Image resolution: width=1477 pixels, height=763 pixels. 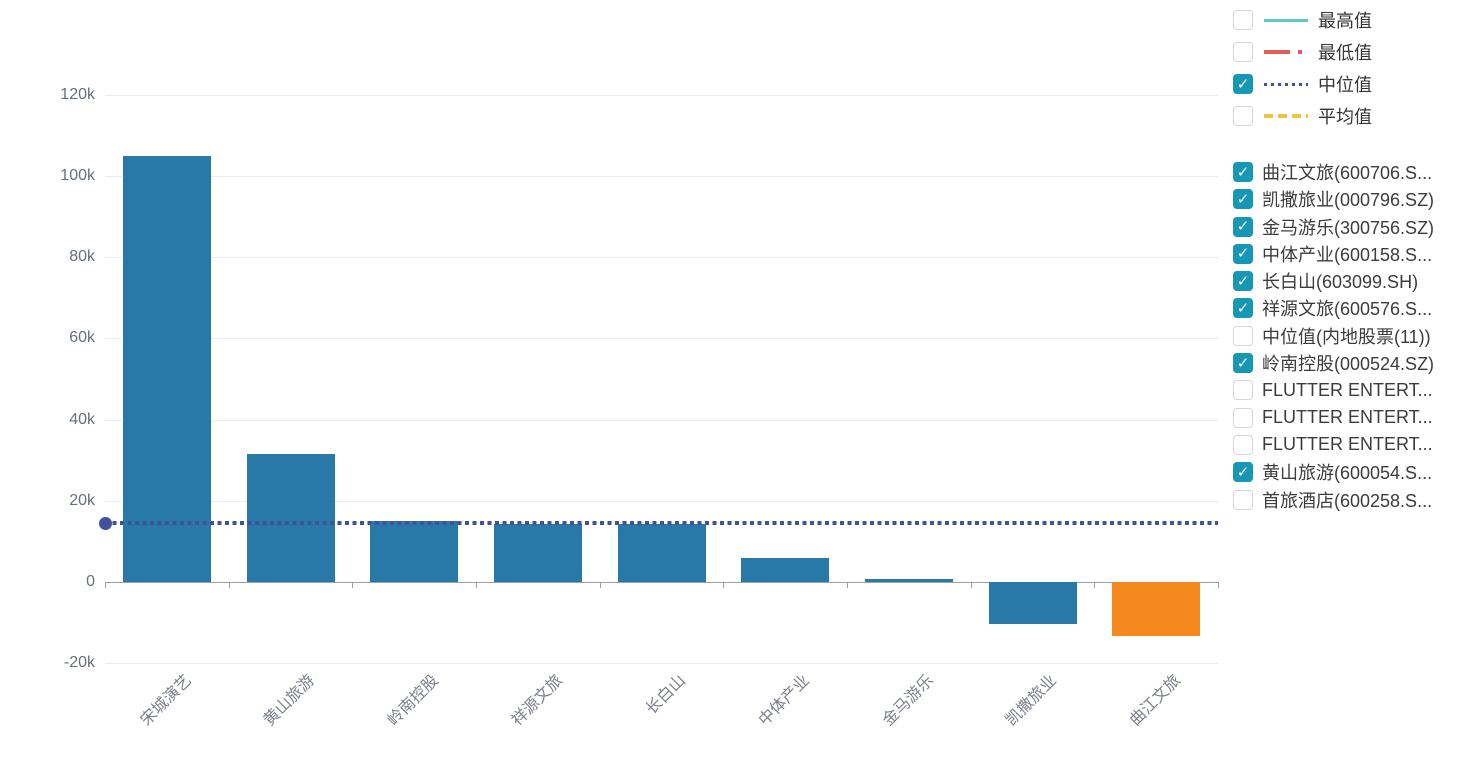 I want to click on legend-series-label: 长白山(603099.SH), so click(x=1340, y=282).